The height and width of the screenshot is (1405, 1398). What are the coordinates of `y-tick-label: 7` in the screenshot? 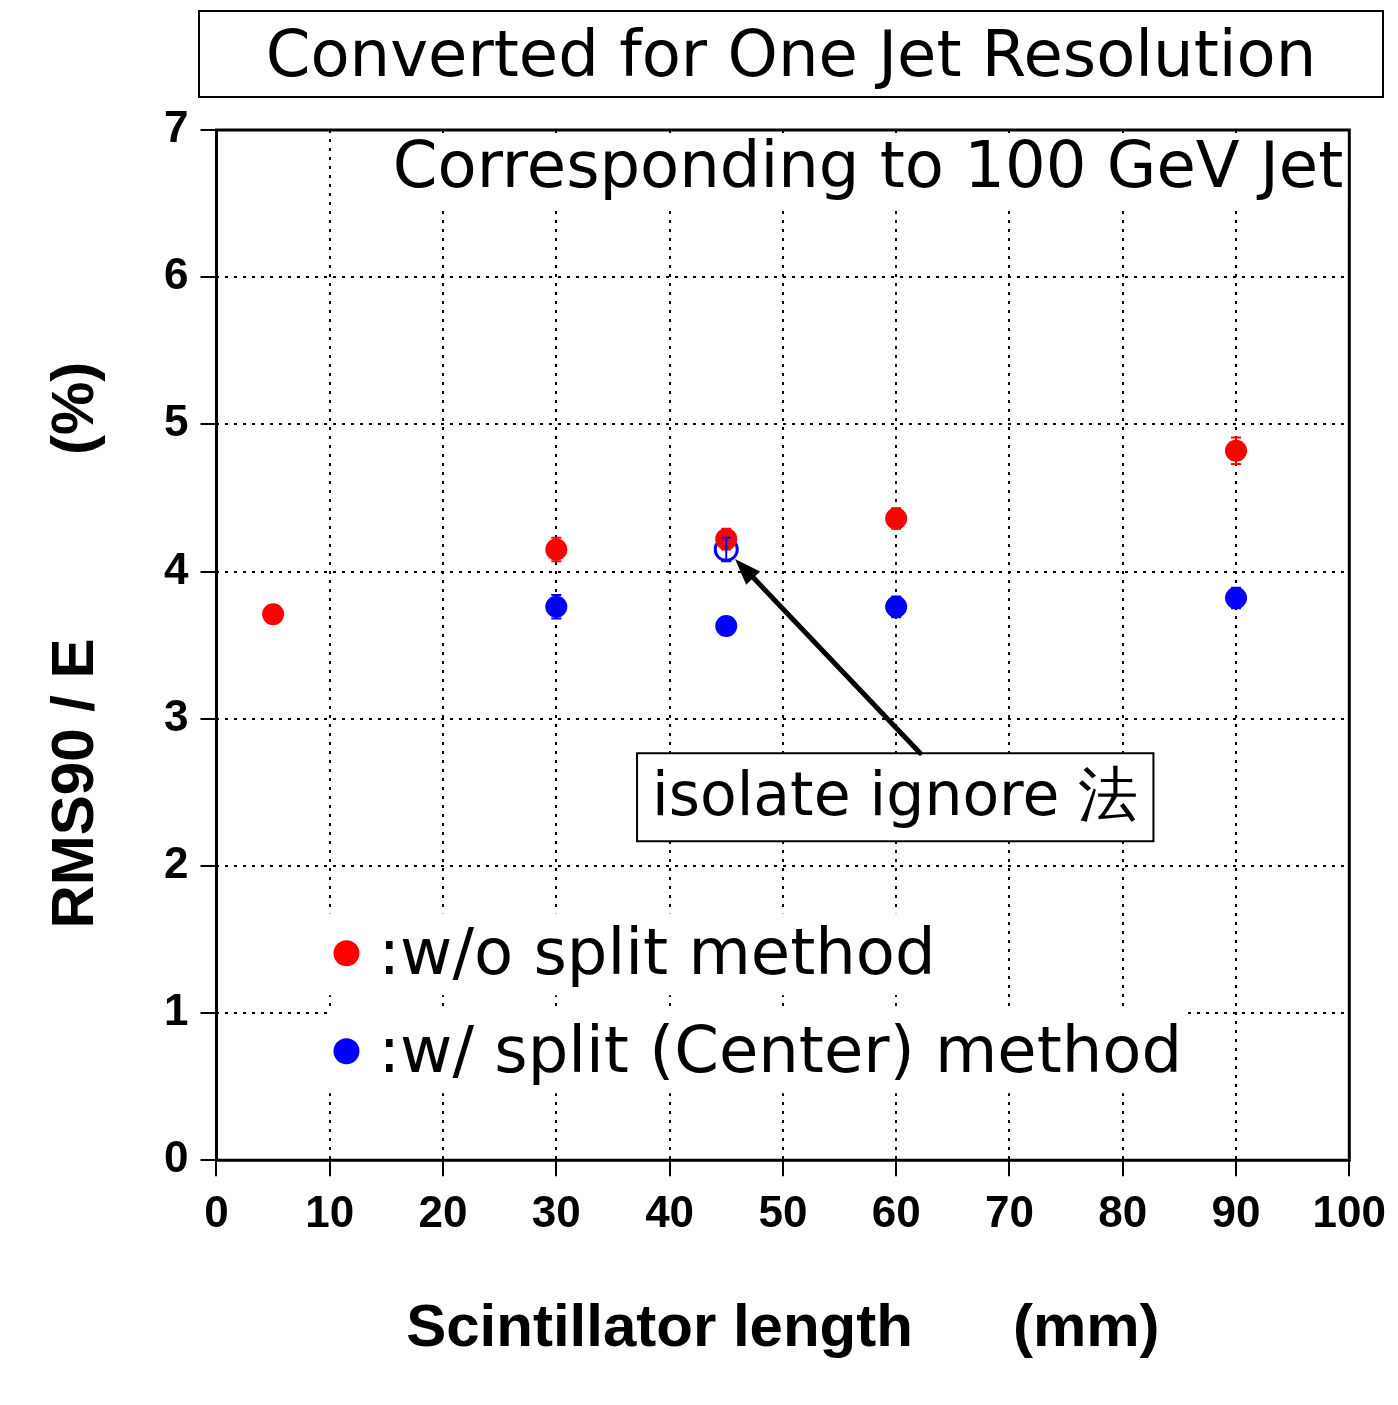 It's located at (176, 127).